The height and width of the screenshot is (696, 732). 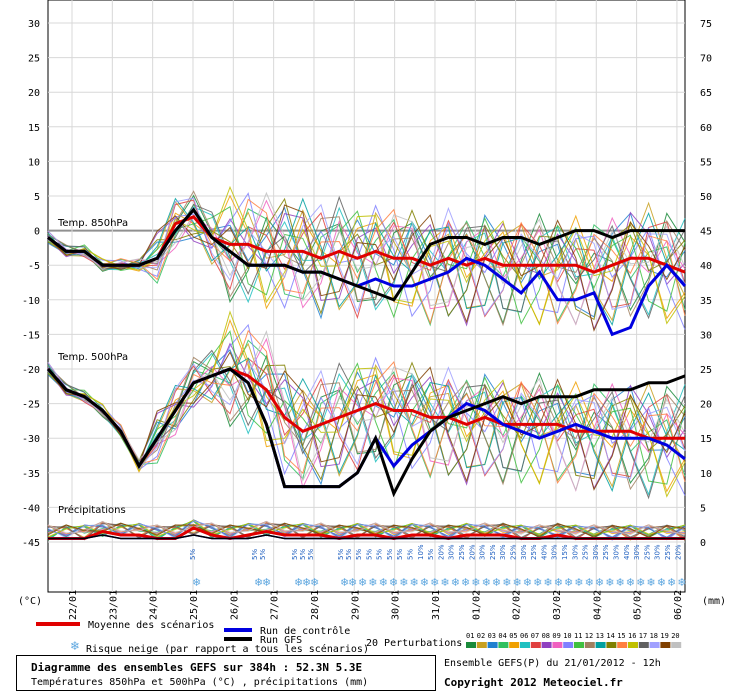 I want to click on snow-risk-label: 20%, so click(x=441, y=552).